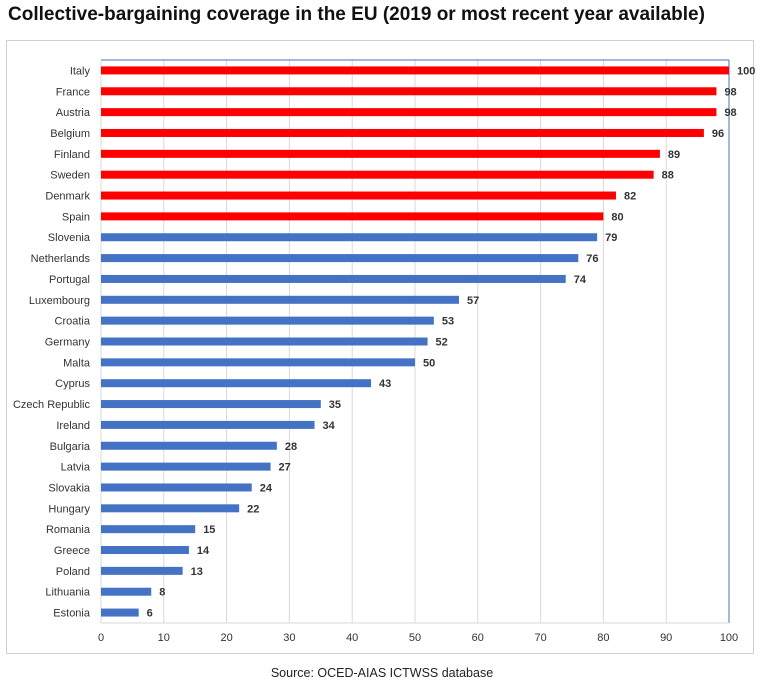 Image resolution: width=764 pixels, height=688 pixels. I want to click on x-tick-label: 90, so click(666, 638).